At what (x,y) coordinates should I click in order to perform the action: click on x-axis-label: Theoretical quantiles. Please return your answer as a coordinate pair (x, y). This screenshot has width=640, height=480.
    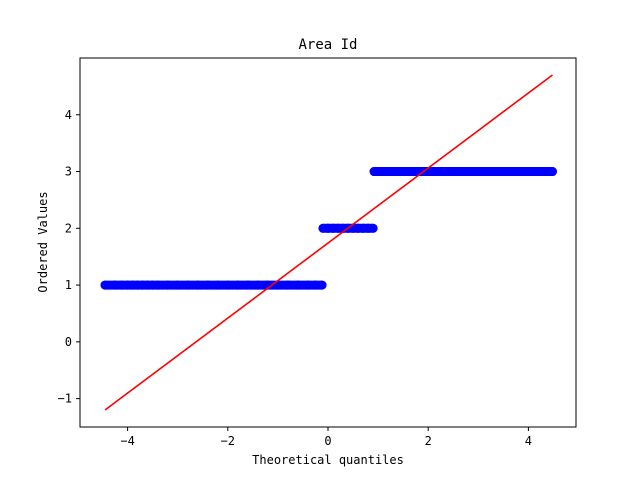
    Looking at the image, I should click on (328, 460).